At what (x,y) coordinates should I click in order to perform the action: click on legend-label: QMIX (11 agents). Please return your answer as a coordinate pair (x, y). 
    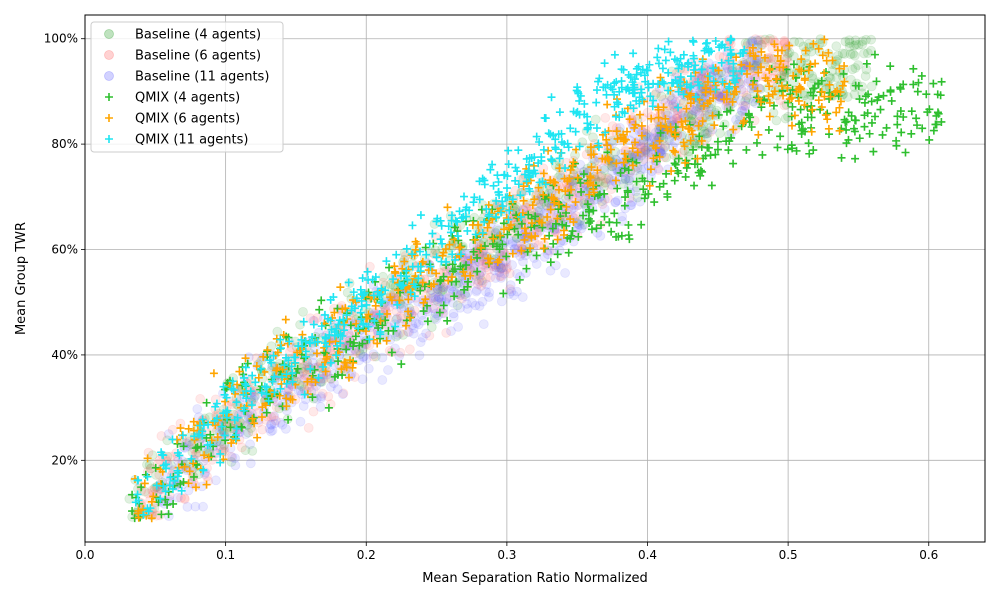
    Looking at the image, I should click on (191, 140).